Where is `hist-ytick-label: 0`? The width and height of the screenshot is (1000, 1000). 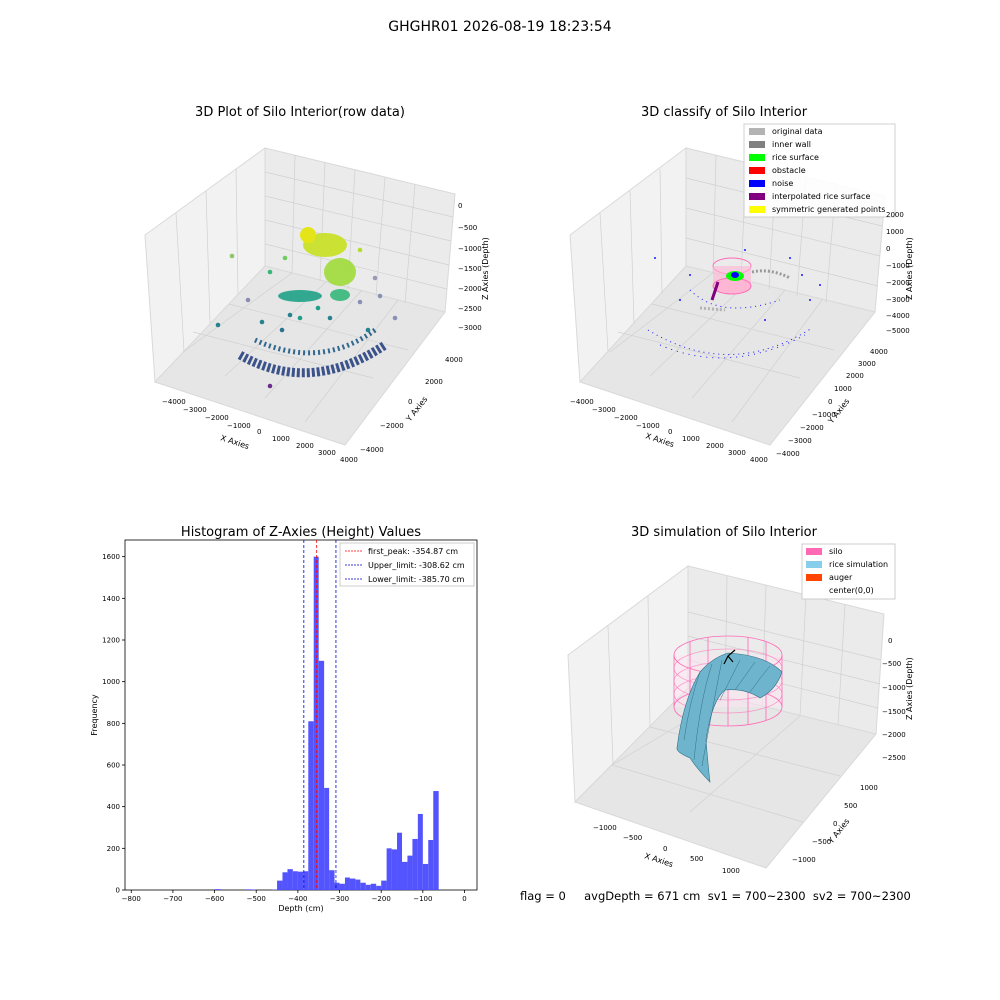
hist-ytick-label: 0 is located at coordinates (118, 891).